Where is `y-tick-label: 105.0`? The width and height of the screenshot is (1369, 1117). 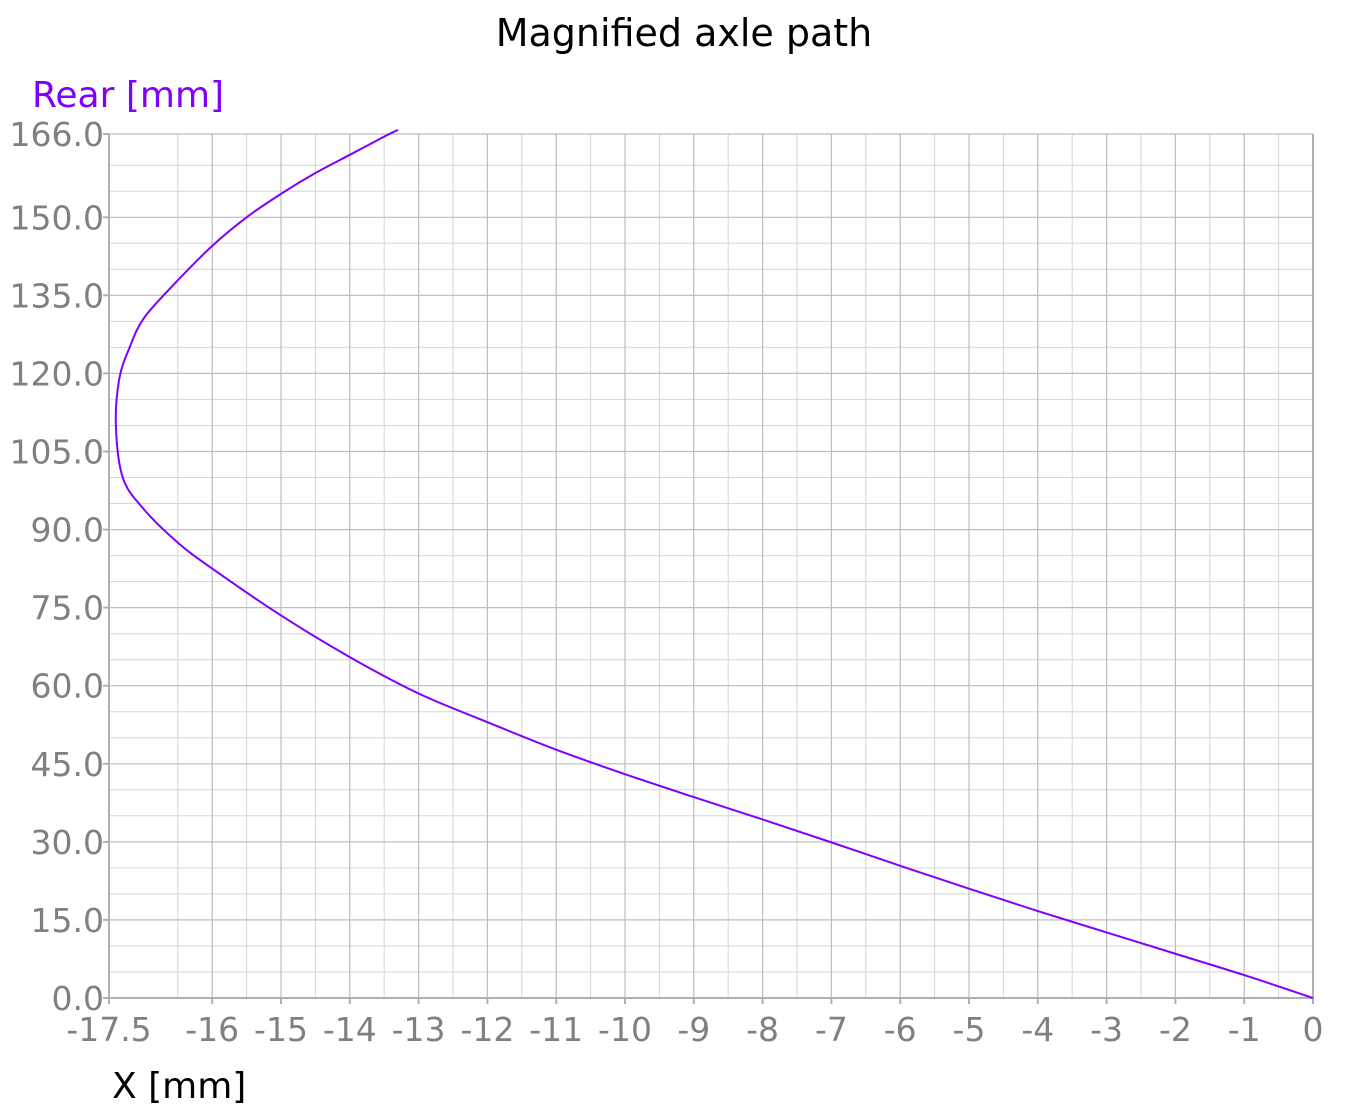 y-tick-label: 105.0 is located at coordinates (57, 452).